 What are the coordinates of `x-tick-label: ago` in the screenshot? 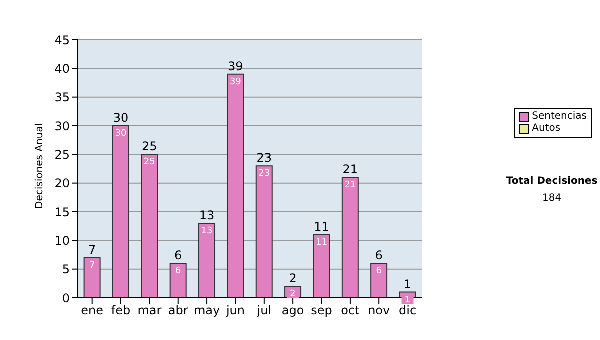 It's located at (293, 311).